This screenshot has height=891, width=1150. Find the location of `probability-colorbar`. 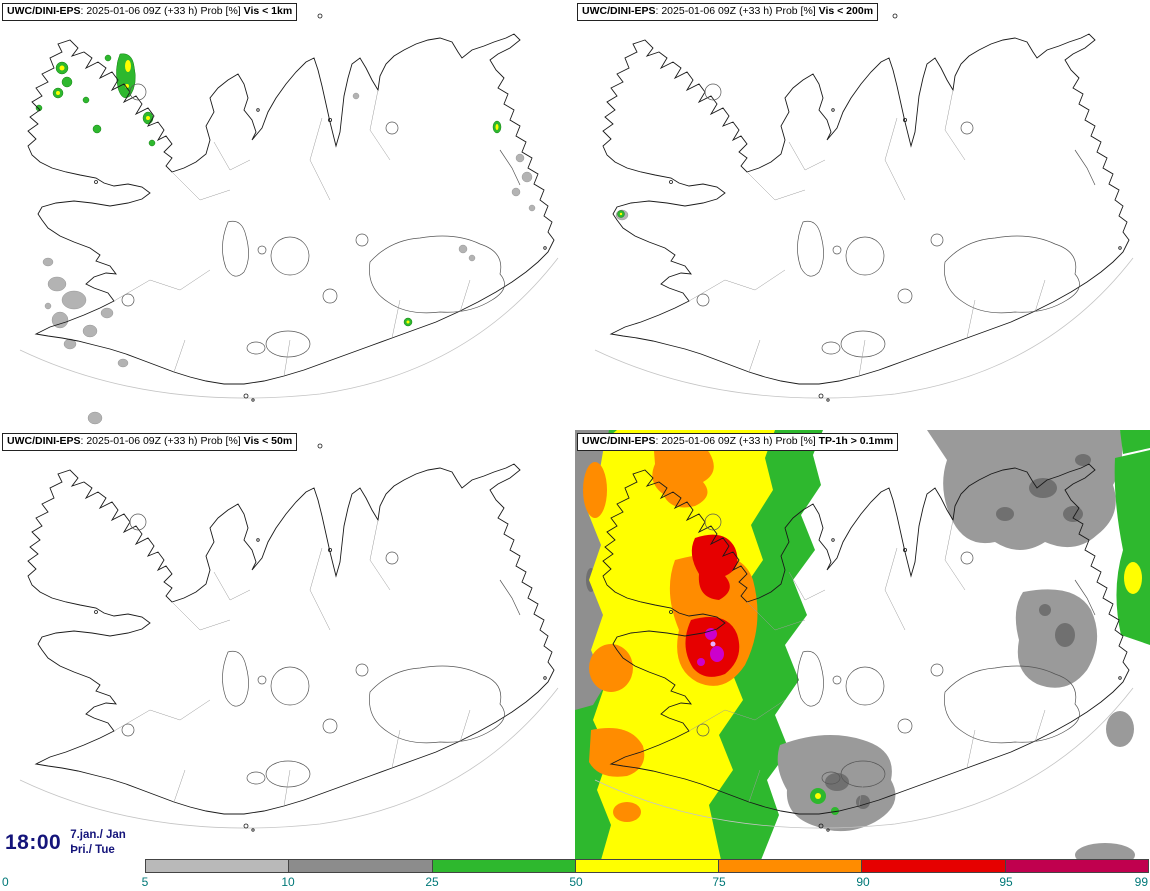

probability-colorbar is located at coordinates (647, 866).